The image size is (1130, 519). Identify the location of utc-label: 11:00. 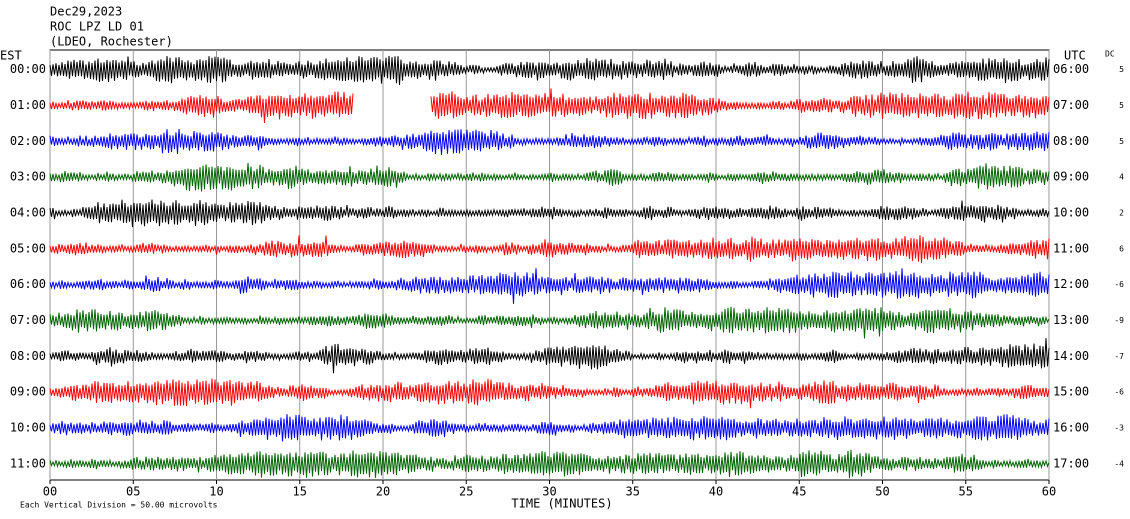
(1071, 248).